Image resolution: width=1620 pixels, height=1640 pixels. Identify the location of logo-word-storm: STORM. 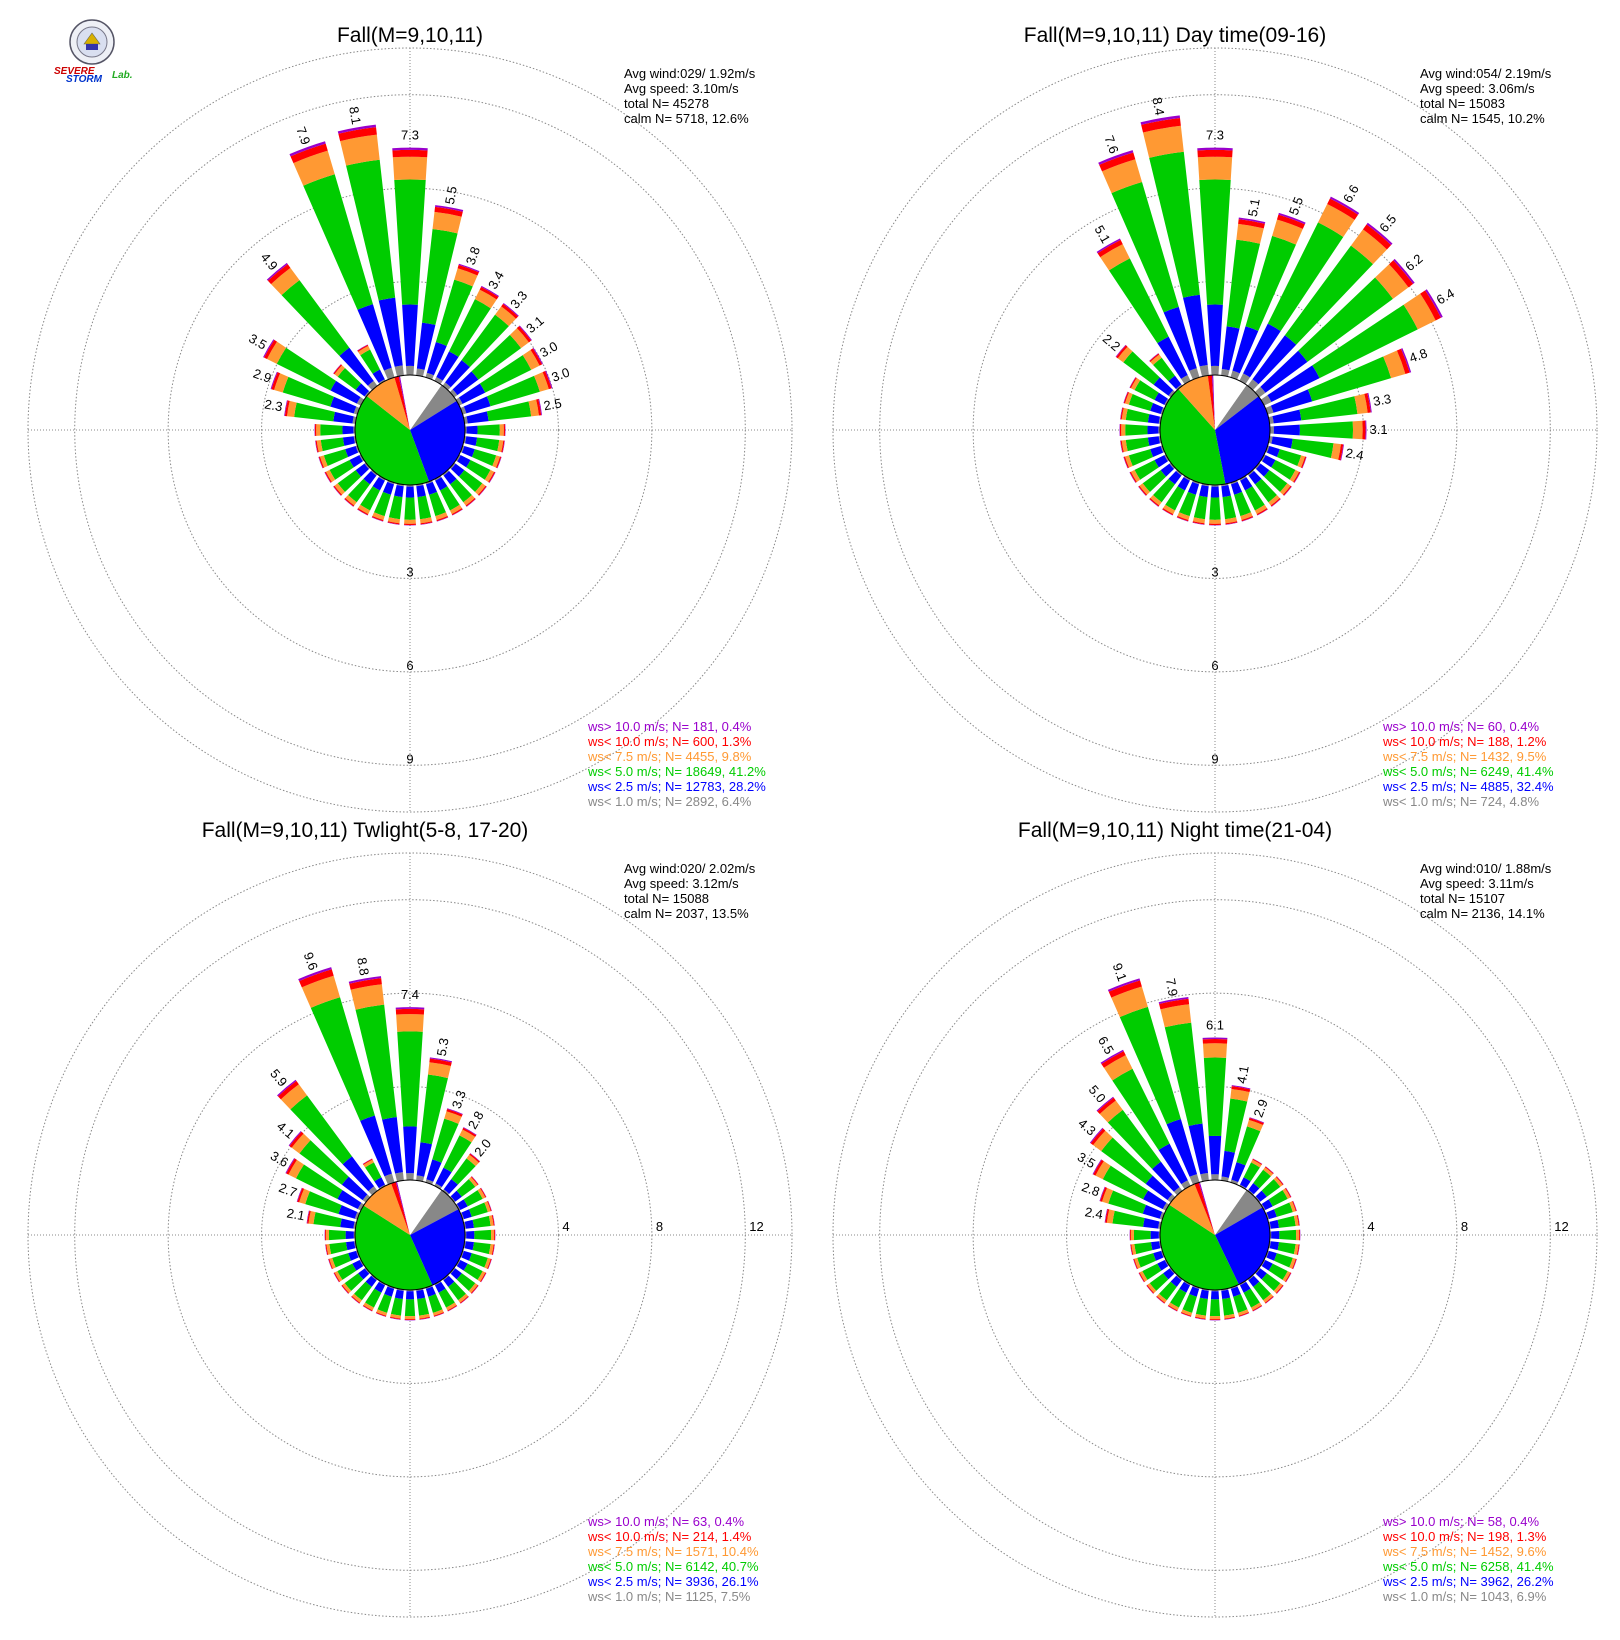
(84, 79).